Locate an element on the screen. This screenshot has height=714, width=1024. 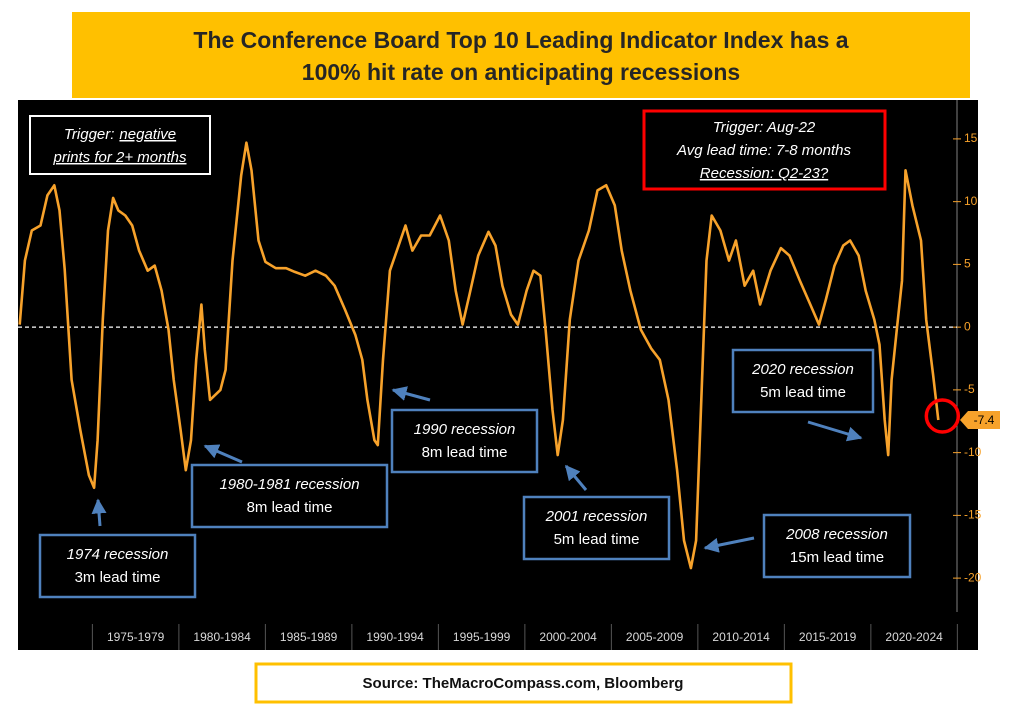
highlight-circle is located at coordinates (942, 416).